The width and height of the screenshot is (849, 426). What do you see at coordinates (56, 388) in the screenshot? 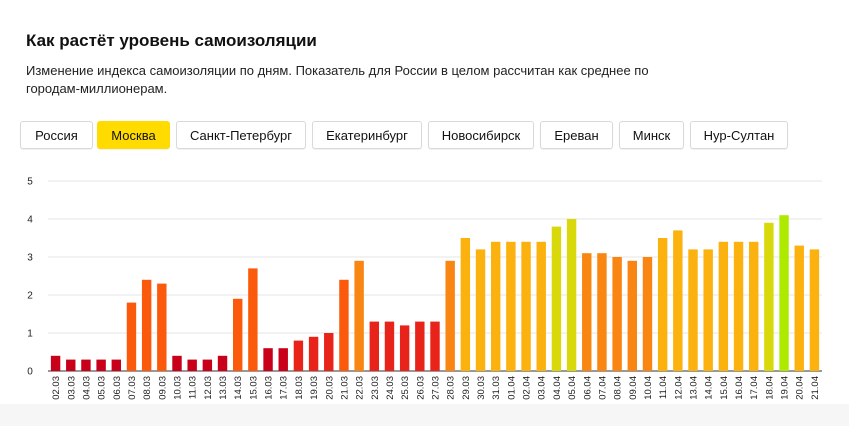
I see `x-tick-label: 02.03` at bounding box center [56, 388].